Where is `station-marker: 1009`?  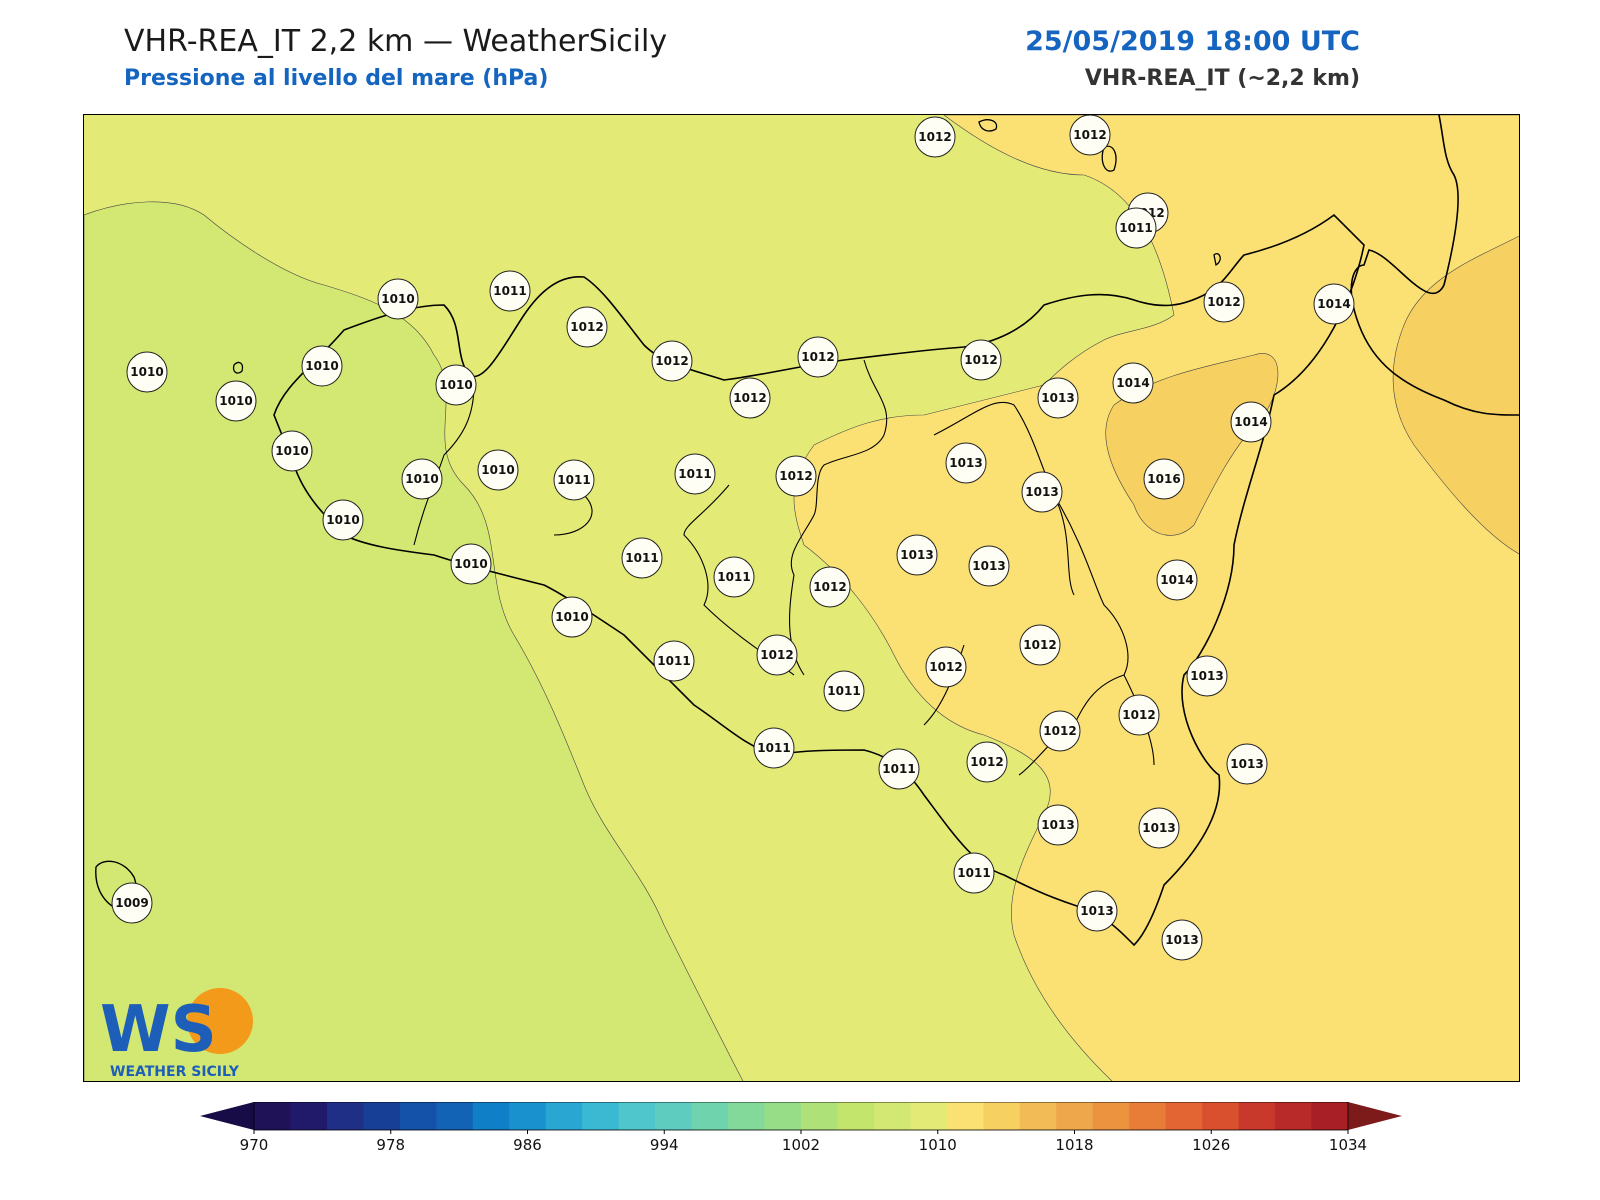 station-marker: 1009 is located at coordinates (132, 903).